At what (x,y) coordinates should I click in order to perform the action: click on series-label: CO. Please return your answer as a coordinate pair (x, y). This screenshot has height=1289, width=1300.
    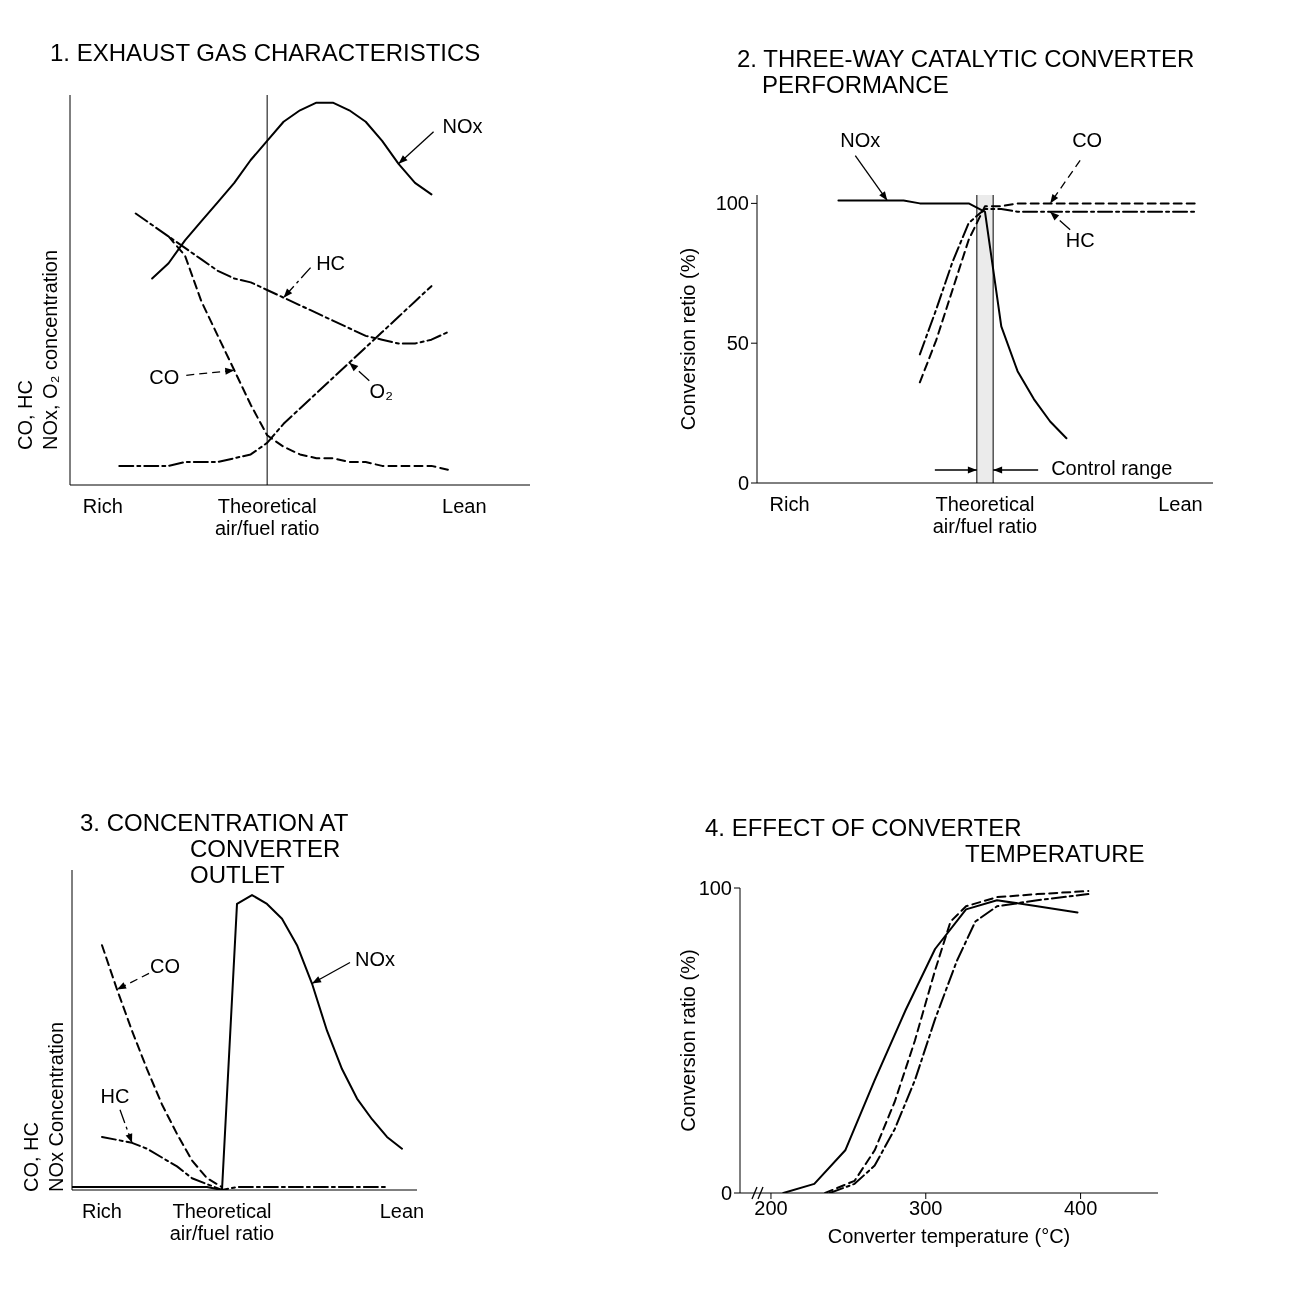
    Looking at the image, I should click on (165, 965).